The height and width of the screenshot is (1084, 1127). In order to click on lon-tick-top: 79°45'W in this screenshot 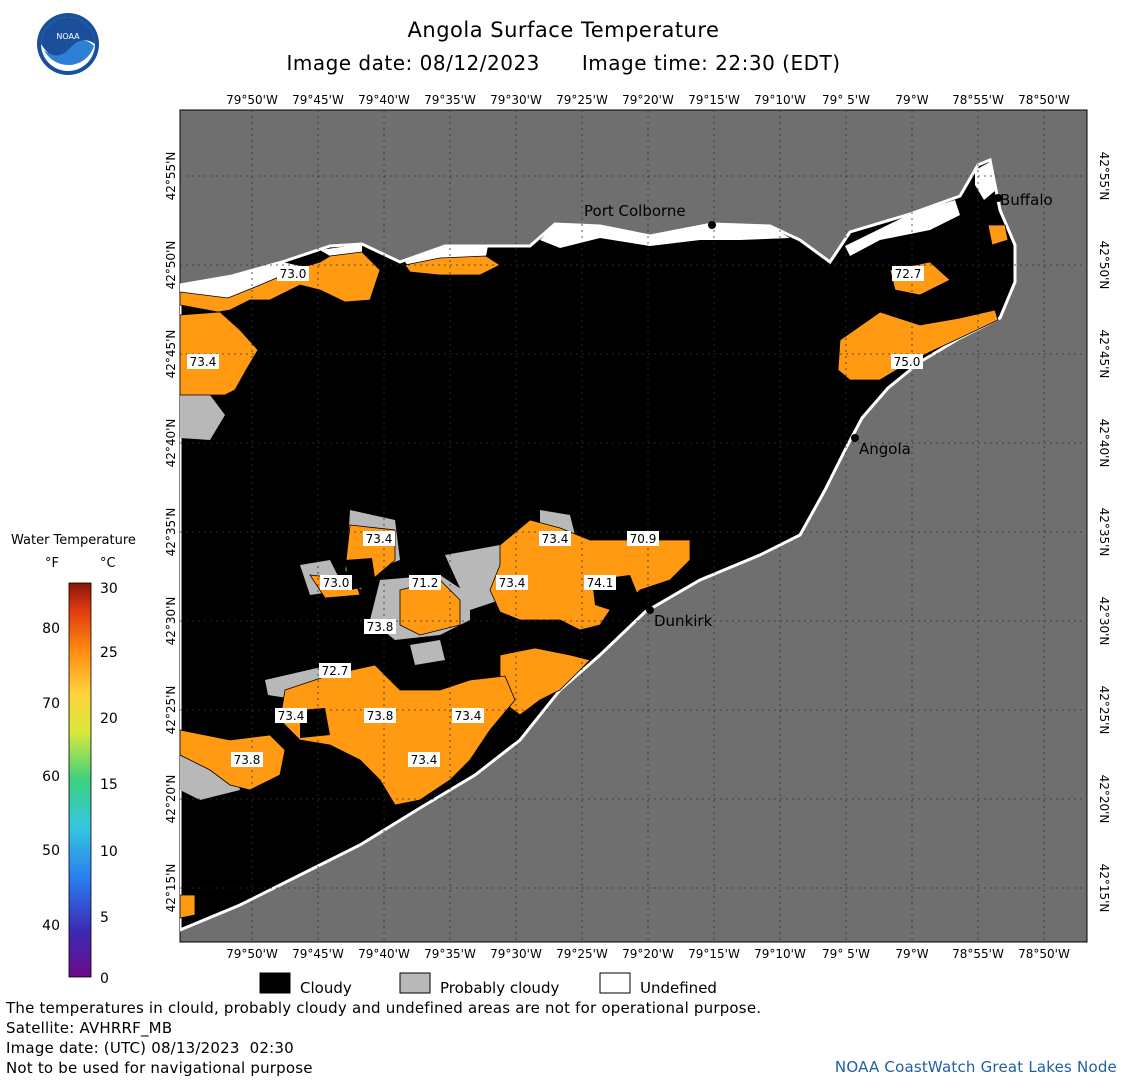, I will do `click(318, 100)`.